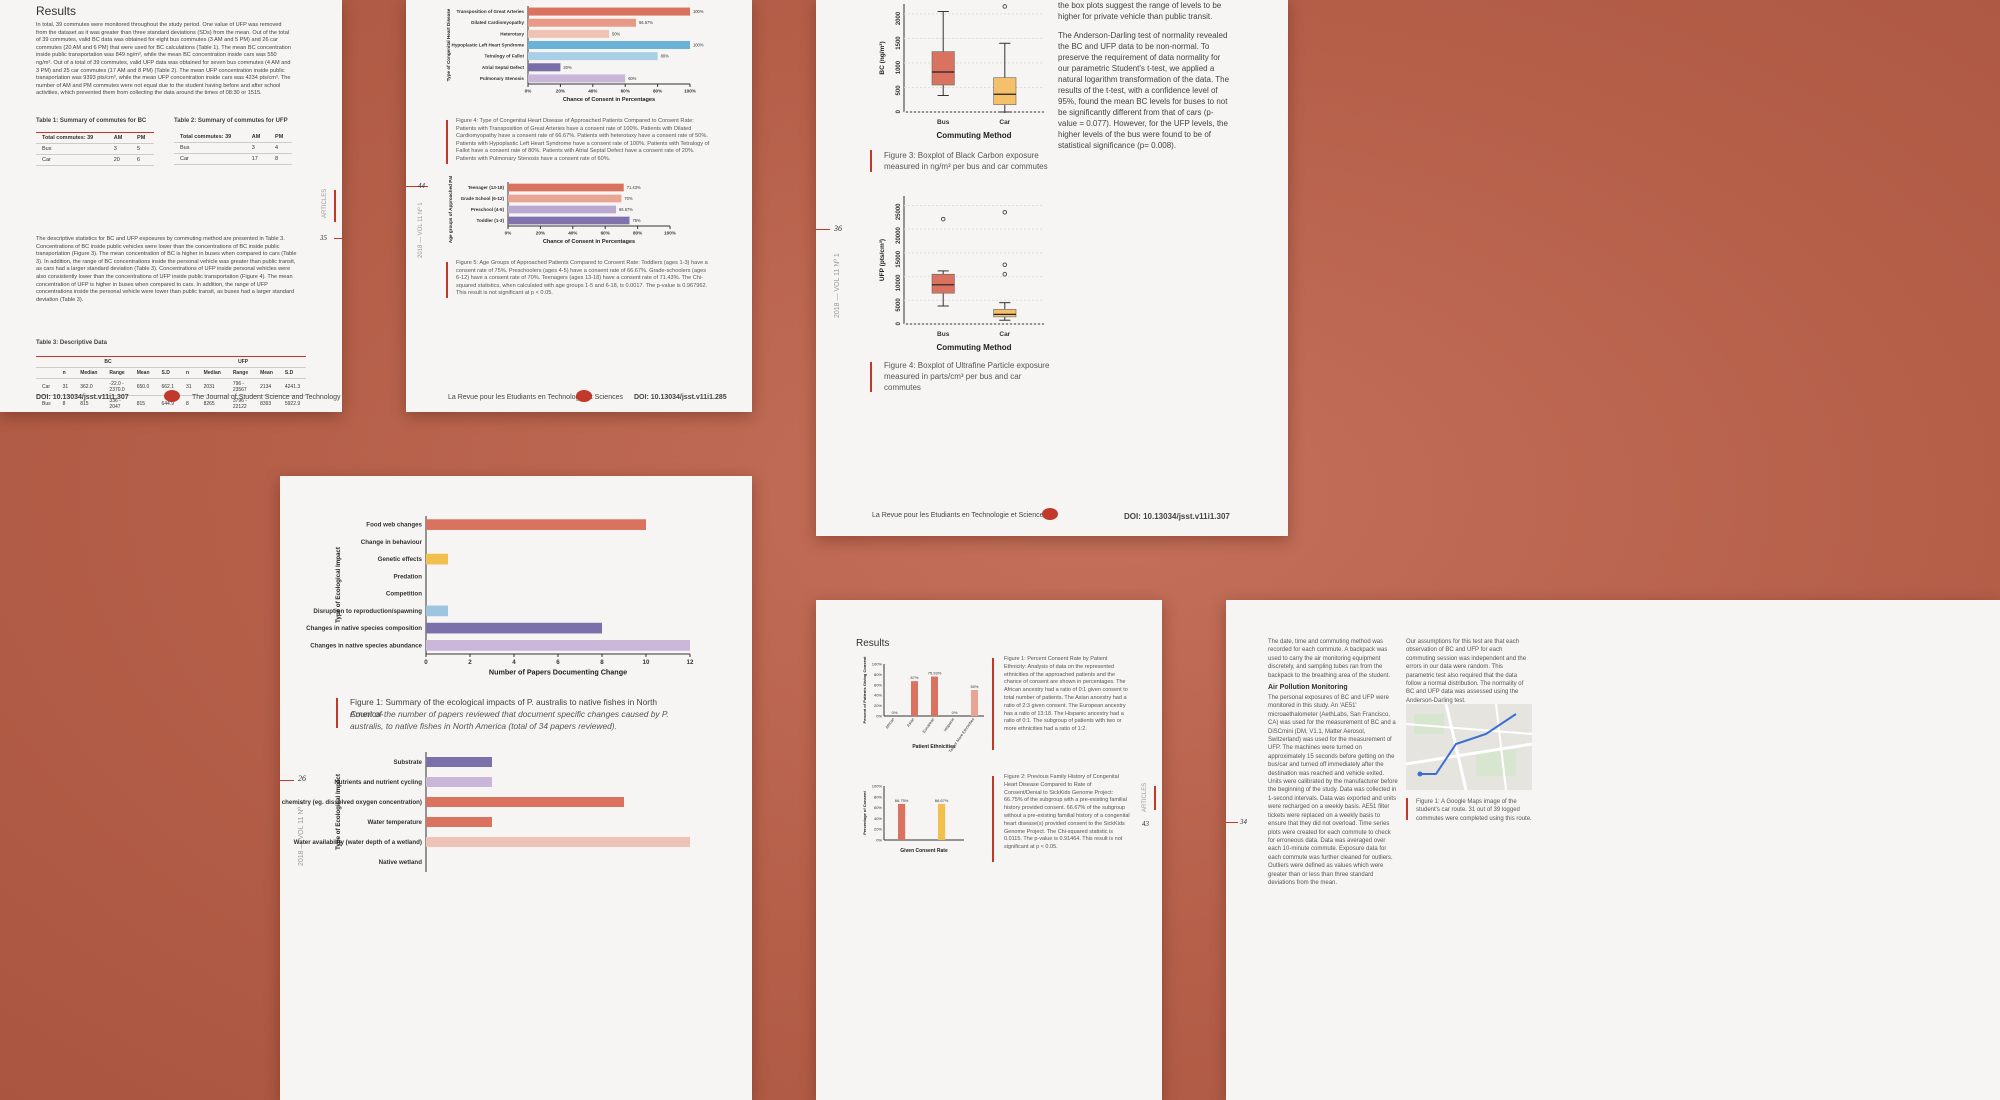  Describe the element at coordinates (89, 387) in the screenshot. I see `table3-cell: 362.0` at that location.